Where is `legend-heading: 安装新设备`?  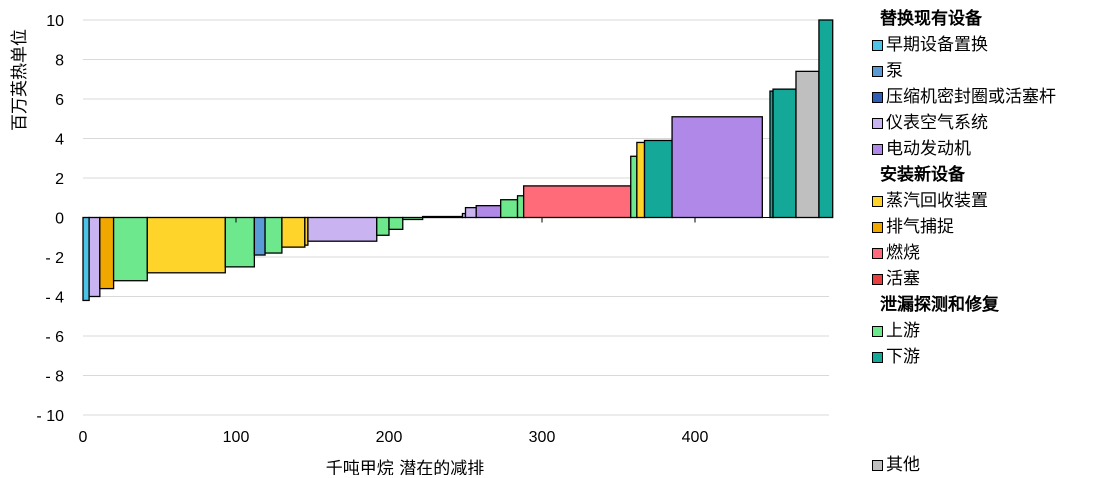
legend-heading: 安装新设备 is located at coordinates (922, 175).